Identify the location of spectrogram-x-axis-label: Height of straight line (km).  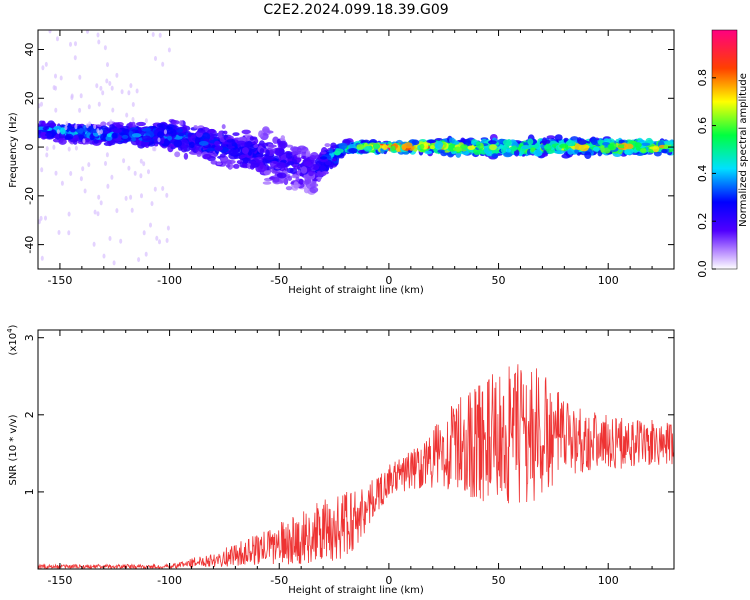
(356, 290).